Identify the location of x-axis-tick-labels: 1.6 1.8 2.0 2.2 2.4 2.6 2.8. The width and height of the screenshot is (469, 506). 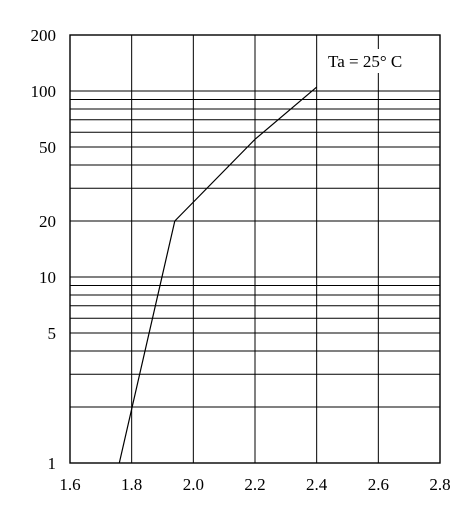
(254, 484).